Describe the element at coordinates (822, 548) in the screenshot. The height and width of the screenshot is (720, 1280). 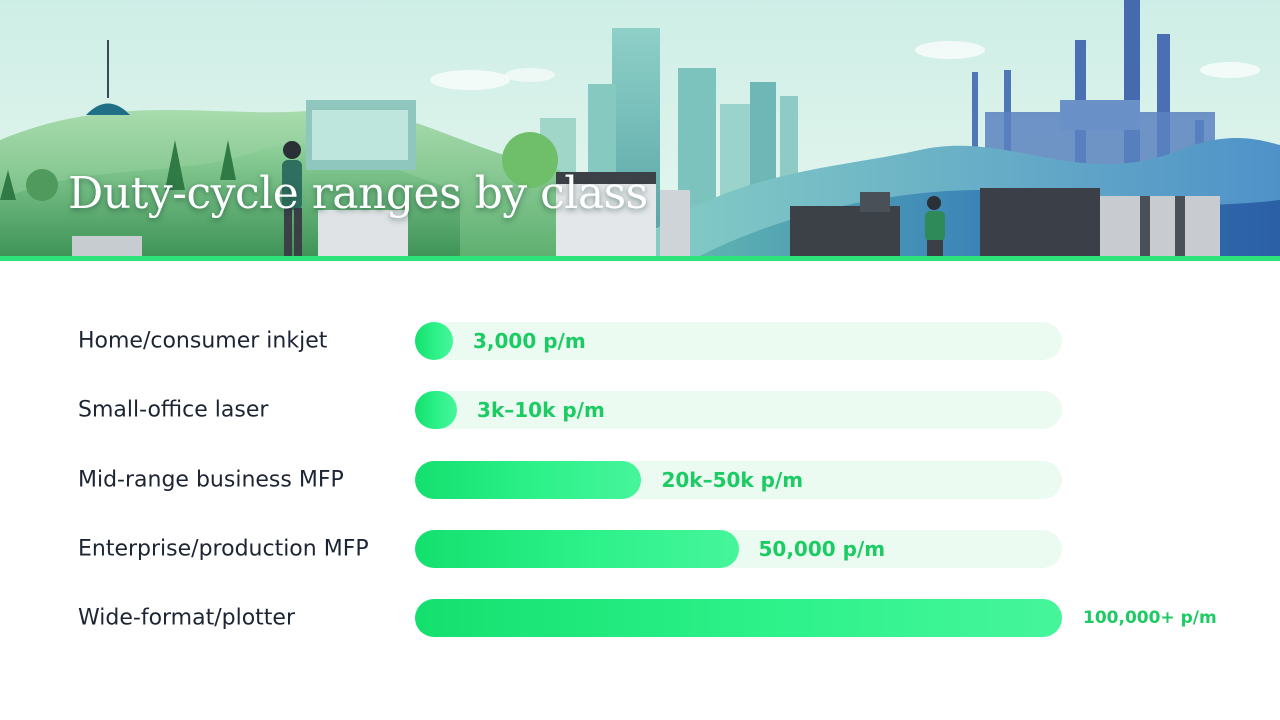
I see `value-label-enterprise-production-mfp: 50,000 p/m` at that location.